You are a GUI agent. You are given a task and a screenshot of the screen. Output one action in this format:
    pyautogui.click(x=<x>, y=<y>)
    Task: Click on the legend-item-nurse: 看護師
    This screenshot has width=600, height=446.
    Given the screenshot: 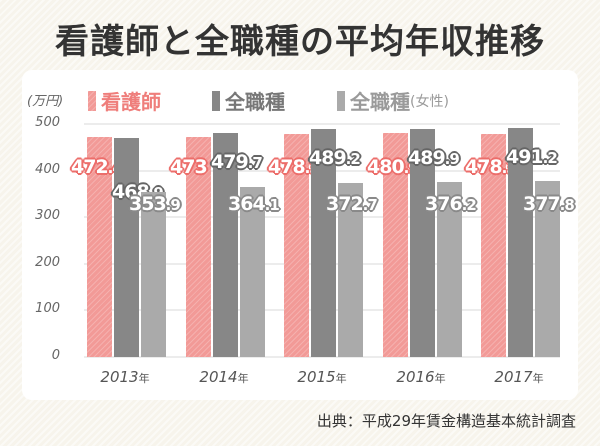 What is the action you would take?
    pyautogui.click(x=124, y=100)
    